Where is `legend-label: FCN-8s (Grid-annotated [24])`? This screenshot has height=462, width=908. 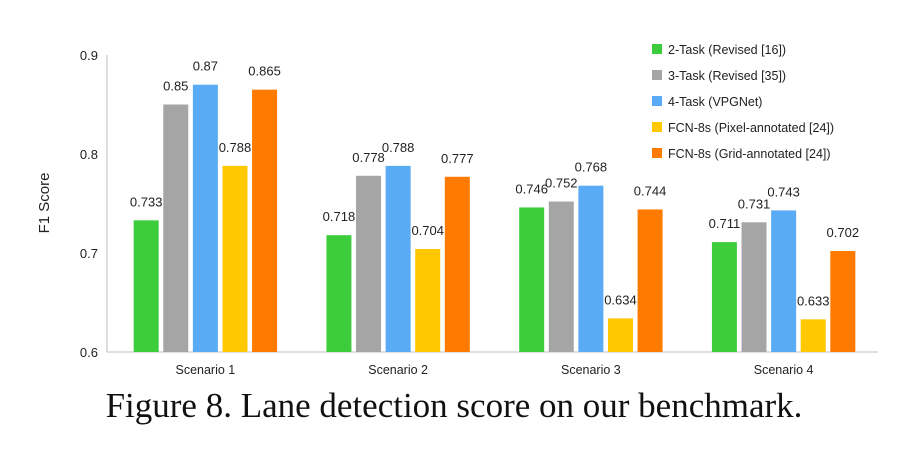
legend-label: FCN-8s (Grid-annotated [24]) is located at coordinates (749, 154).